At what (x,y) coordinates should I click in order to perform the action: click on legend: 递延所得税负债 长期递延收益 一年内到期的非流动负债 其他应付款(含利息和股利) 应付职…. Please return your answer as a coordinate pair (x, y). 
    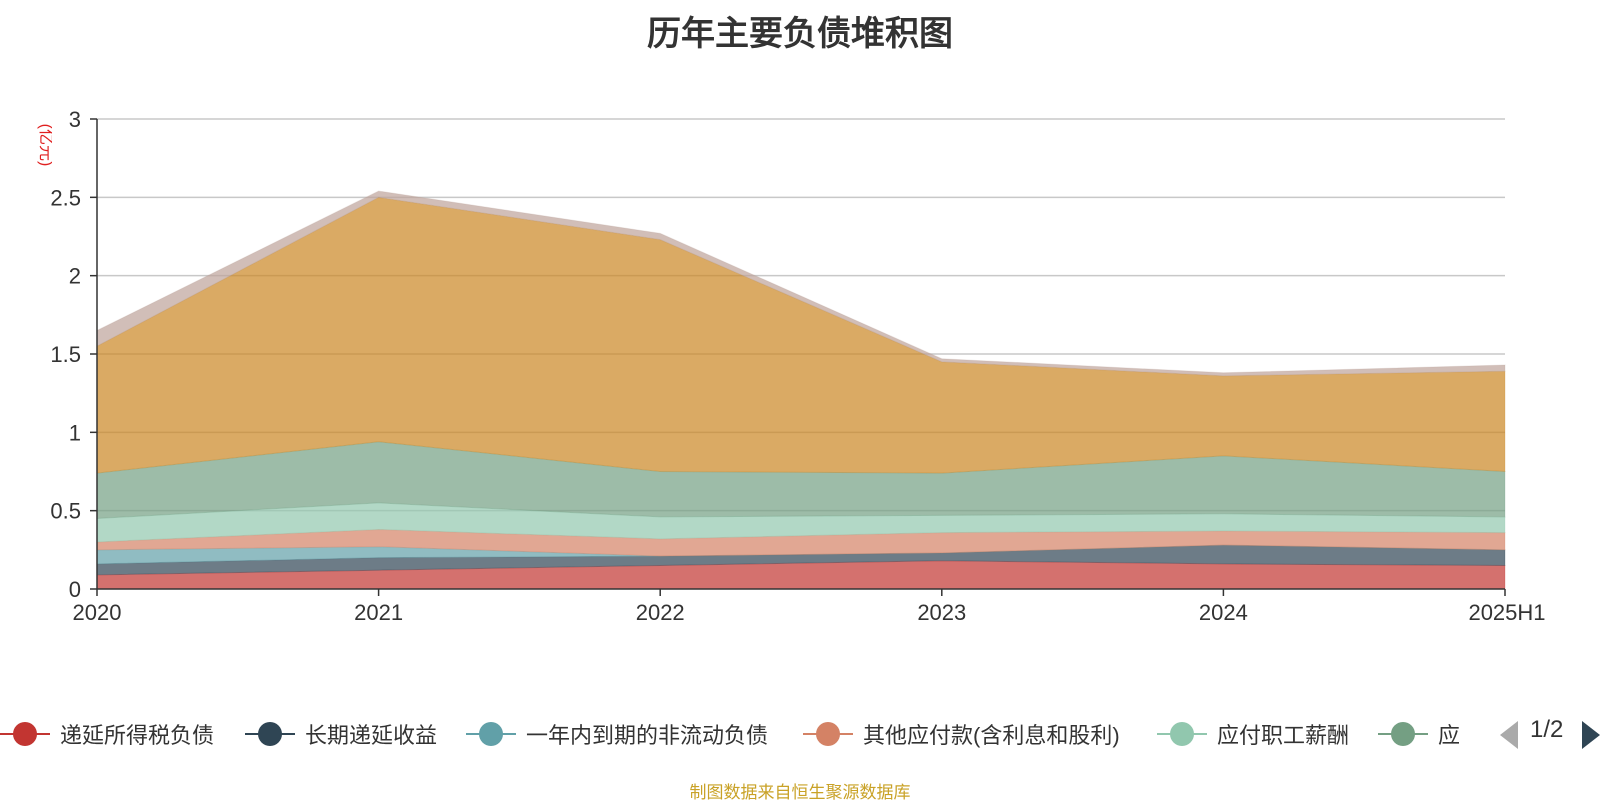
    Looking at the image, I should click on (800, 734).